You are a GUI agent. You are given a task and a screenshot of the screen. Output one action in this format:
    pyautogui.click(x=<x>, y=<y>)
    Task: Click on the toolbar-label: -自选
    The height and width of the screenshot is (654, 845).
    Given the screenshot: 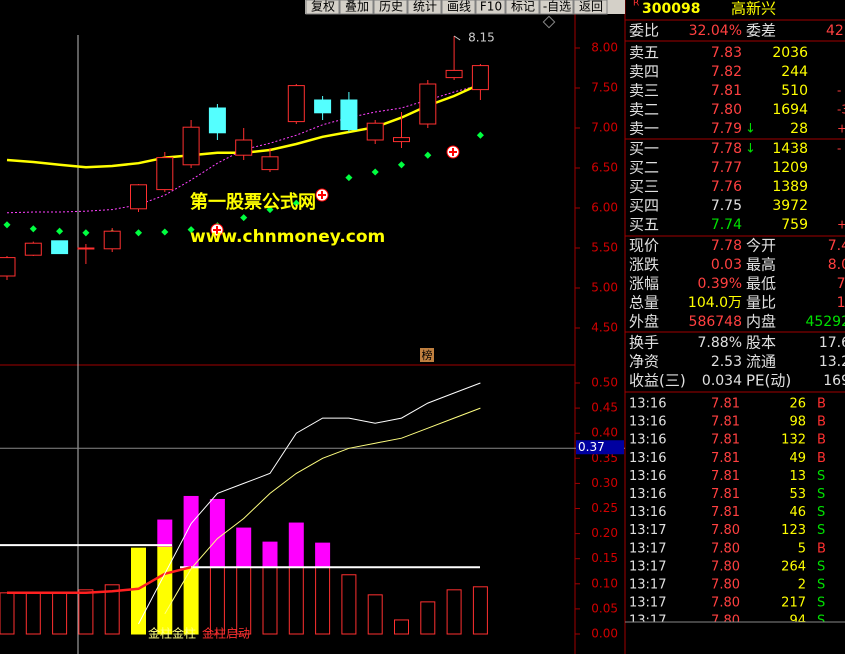 What is the action you would take?
    pyautogui.click(x=557, y=7)
    